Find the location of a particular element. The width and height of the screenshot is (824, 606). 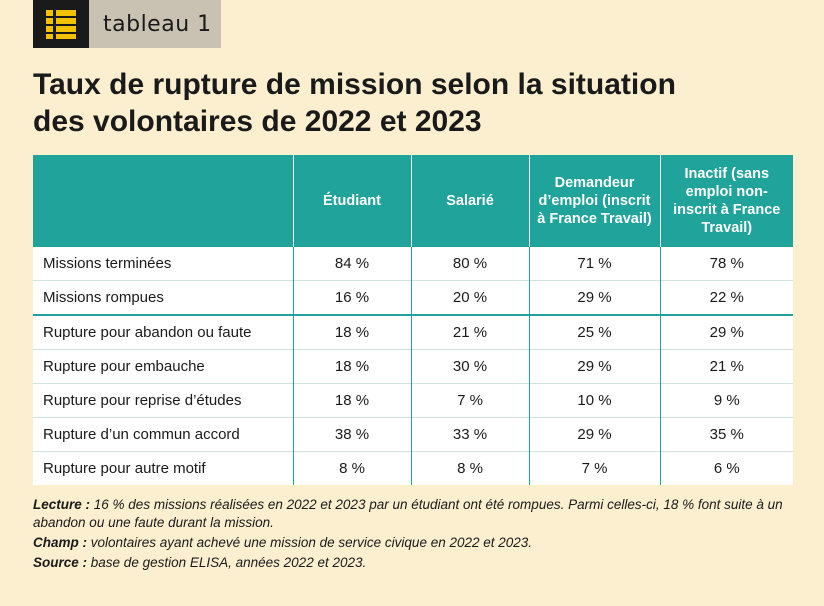

row-label: Missions rompues is located at coordinates (163, 297).